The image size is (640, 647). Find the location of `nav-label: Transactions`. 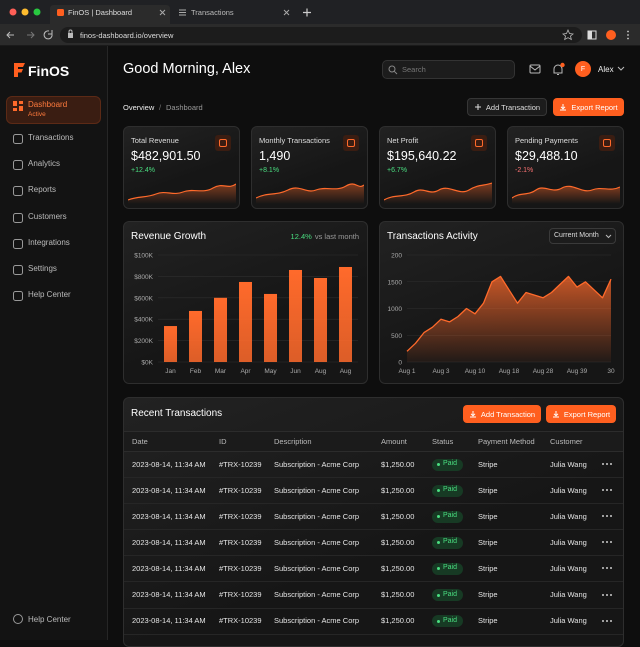

nav-label: Transactions is located at coordinates (51, 137).